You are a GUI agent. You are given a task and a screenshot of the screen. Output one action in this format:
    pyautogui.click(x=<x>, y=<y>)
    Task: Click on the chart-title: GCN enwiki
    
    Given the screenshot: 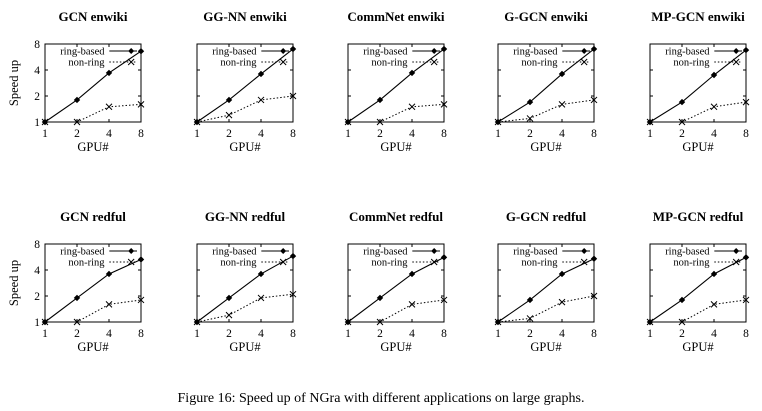 What is the action you would take?
    pyautogui.click(x=93, y=16)
    